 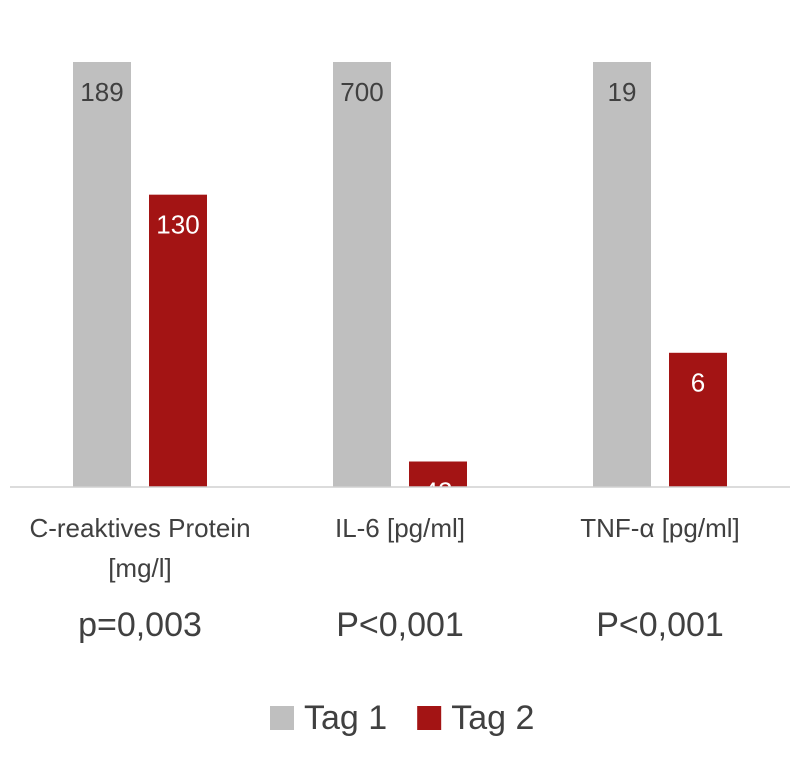 What do you see at coordinates (177, 225) in the screenshot?
I see `data-label: 130` at bounding box center [177, 225].